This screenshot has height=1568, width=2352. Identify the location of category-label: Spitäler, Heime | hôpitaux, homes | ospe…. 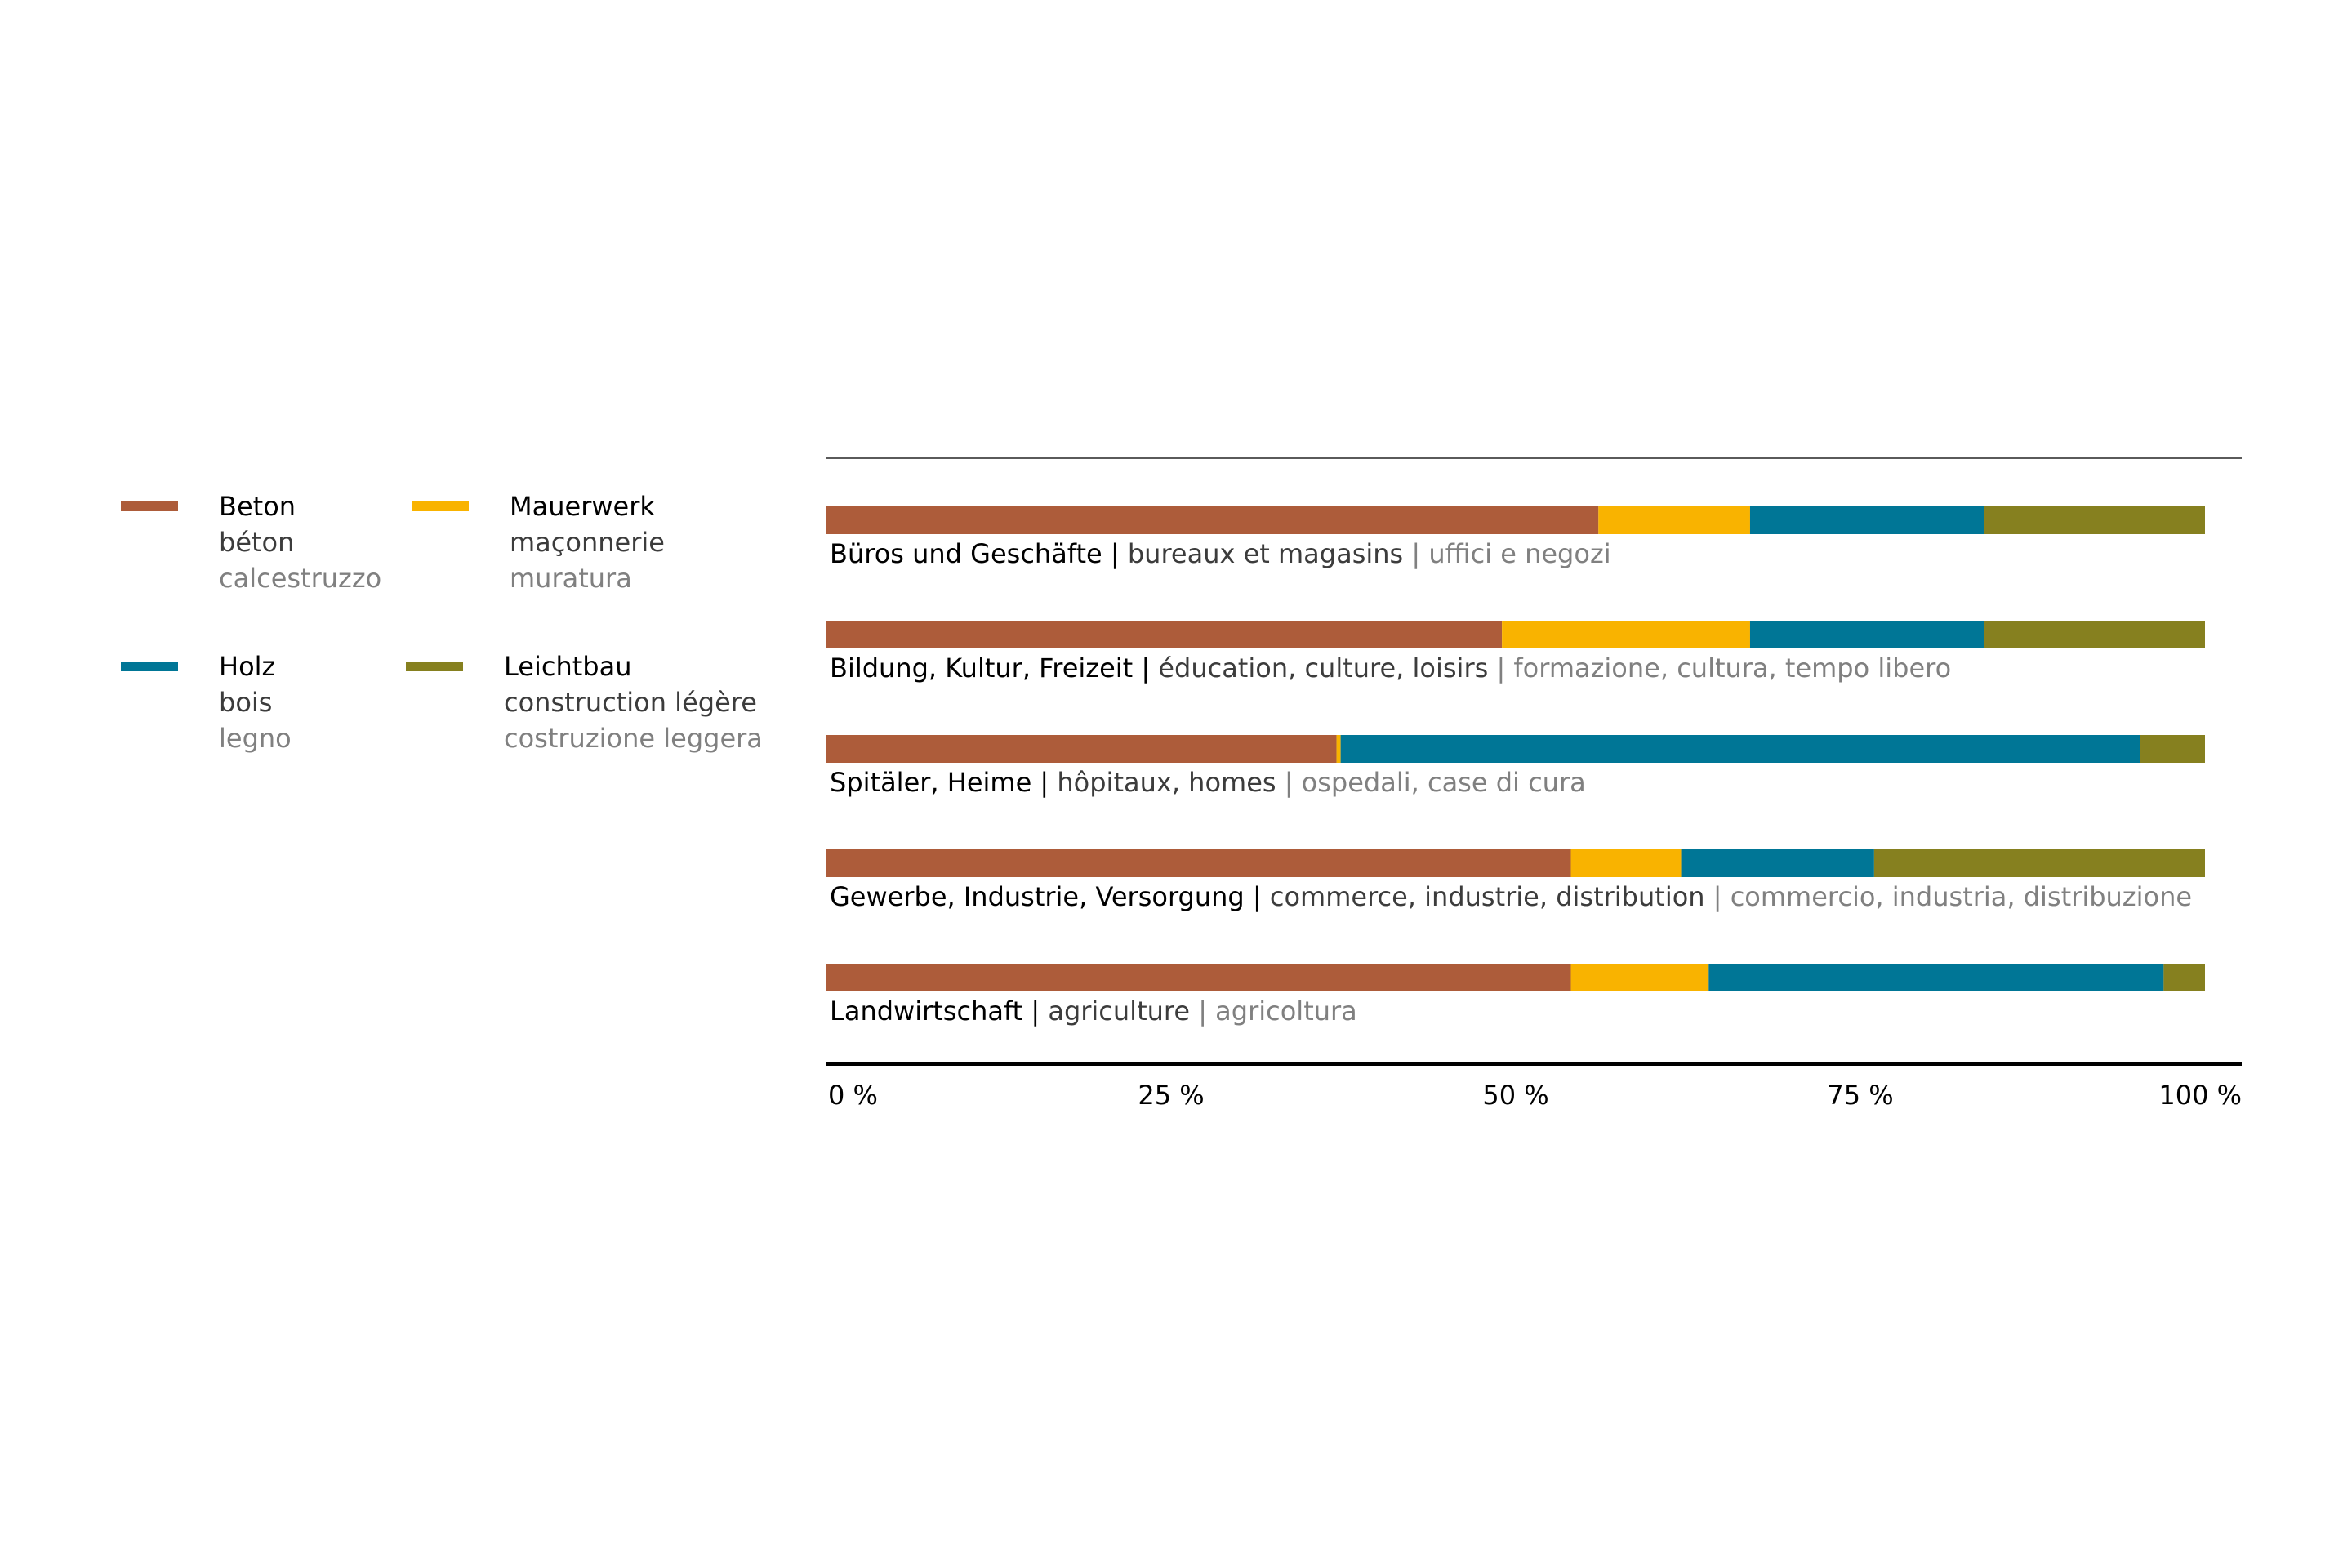
(1208, 782).